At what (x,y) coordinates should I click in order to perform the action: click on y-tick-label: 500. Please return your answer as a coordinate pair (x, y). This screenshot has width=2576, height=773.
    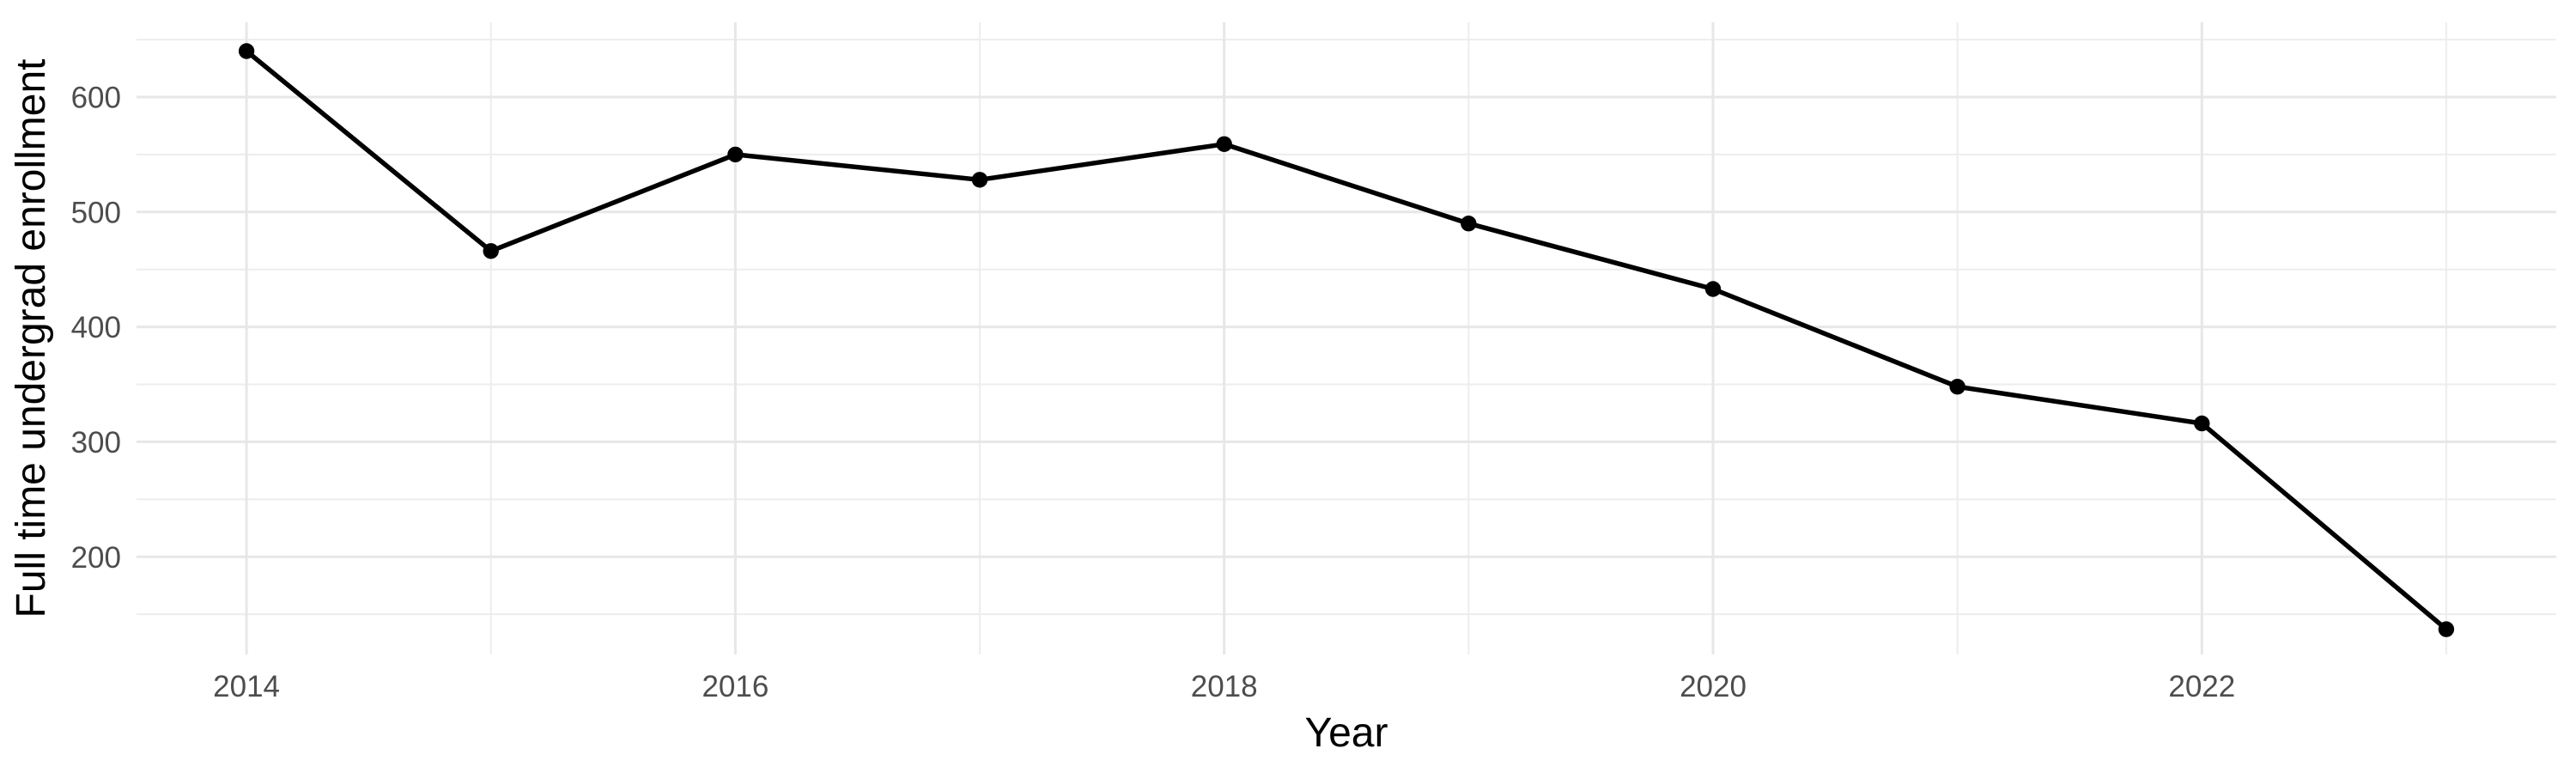
    Looking at the image, I should click on (96, 212).